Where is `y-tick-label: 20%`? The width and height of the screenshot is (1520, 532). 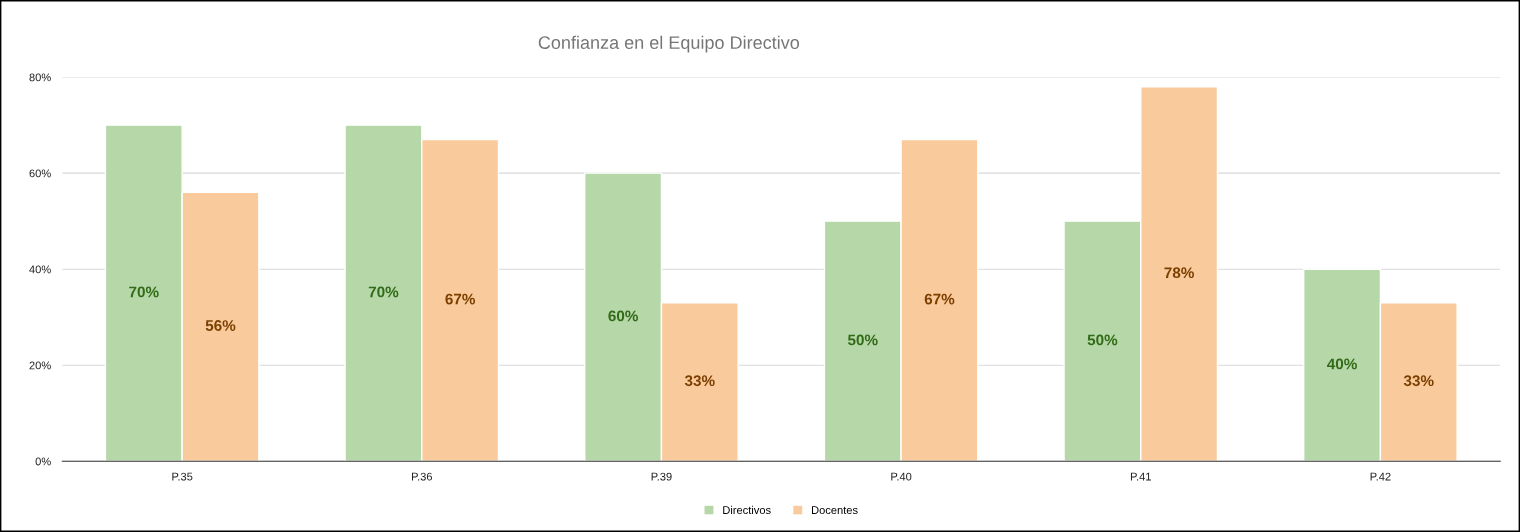 y-tick-label: 20% is located at coordinates (40, 365).